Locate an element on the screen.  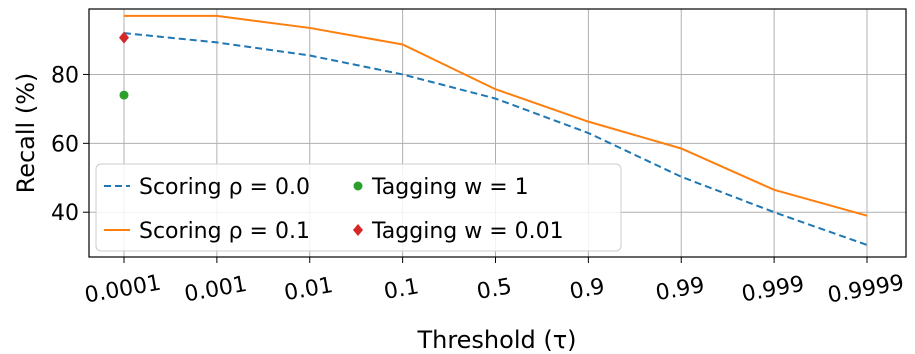
legend-box is located at coordinates (358, 207).